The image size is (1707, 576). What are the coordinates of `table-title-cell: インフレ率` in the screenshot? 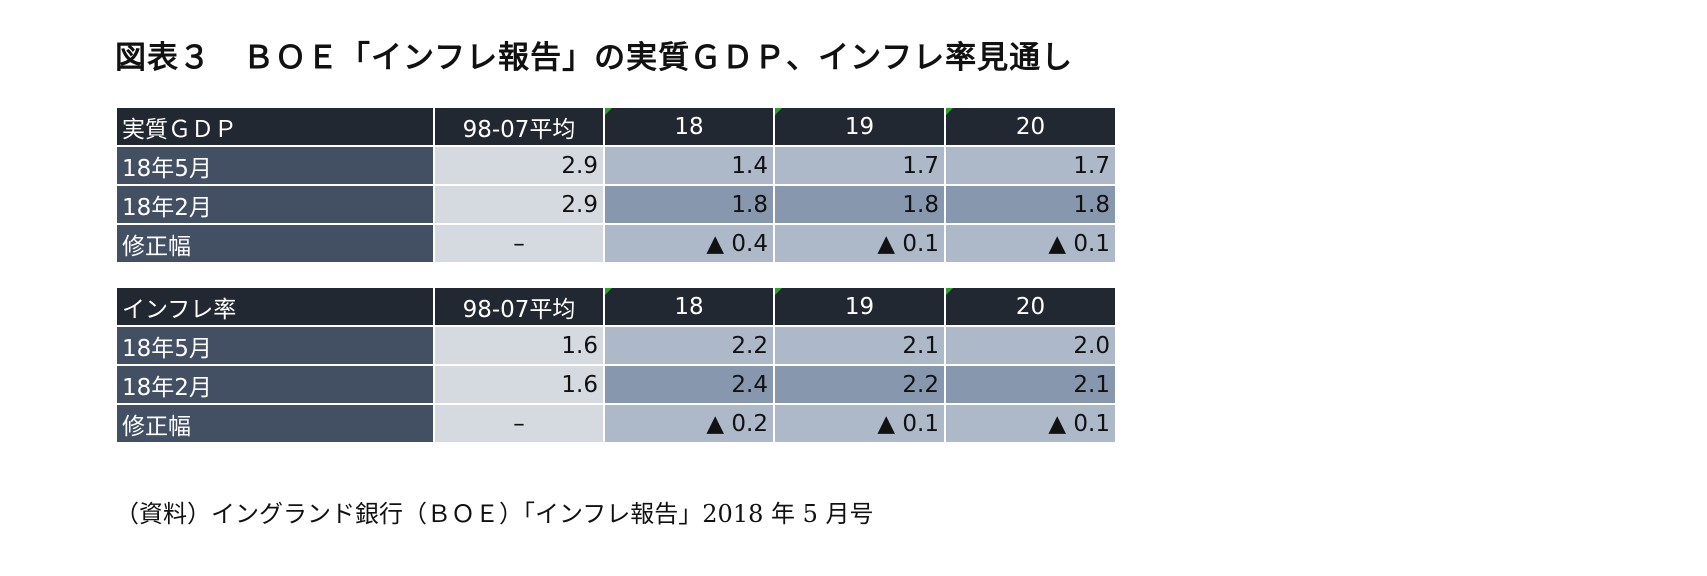 It's located at (275, 306).